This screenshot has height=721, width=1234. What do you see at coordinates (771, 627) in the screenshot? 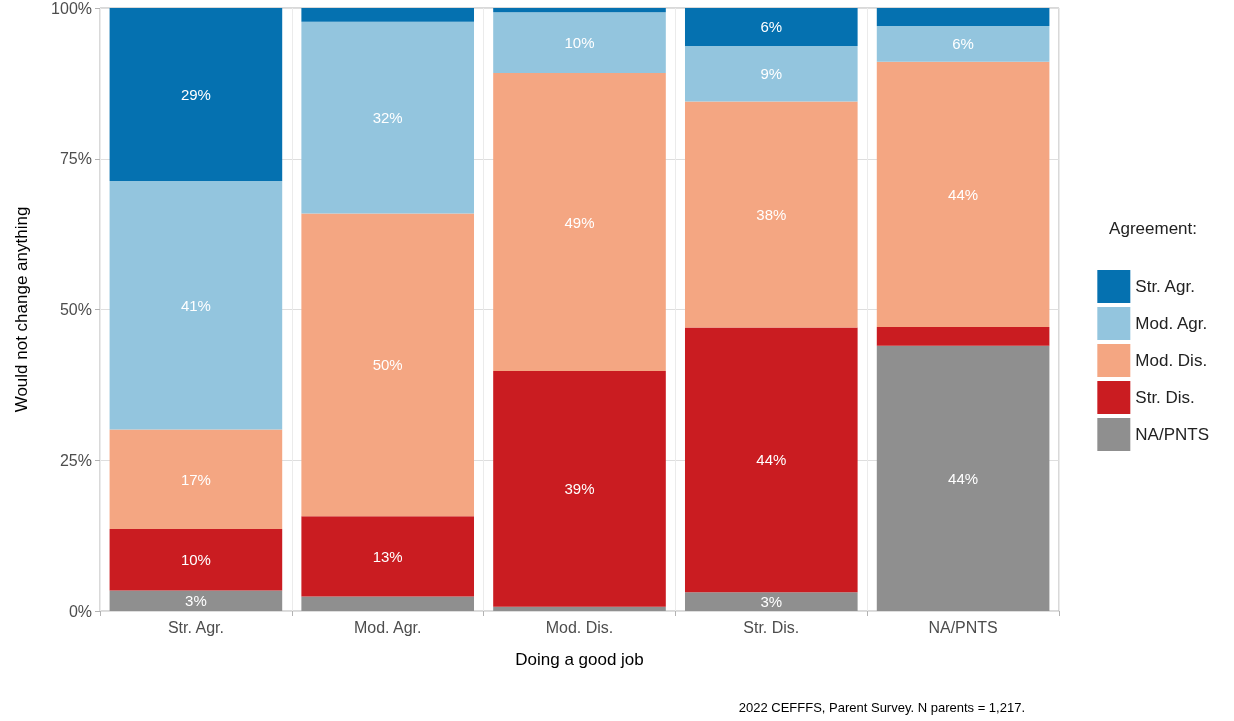
I see `x-tick-label: Str. Dis.` at bounding box center [771, 627].